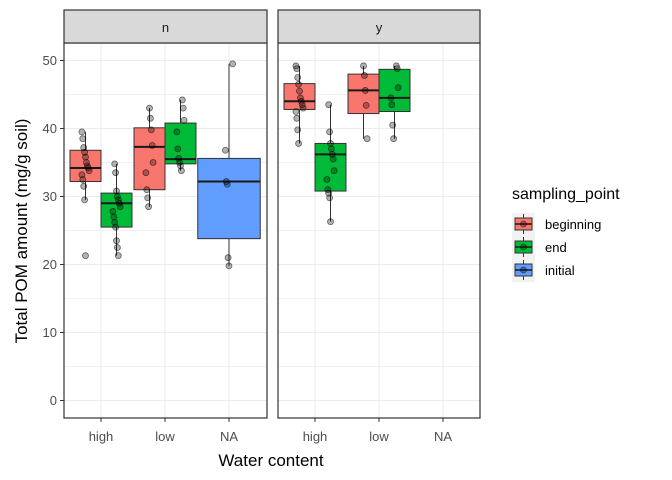 The image size is (672, 480). I want to click on legend-item-end: end, so click(539, 247).